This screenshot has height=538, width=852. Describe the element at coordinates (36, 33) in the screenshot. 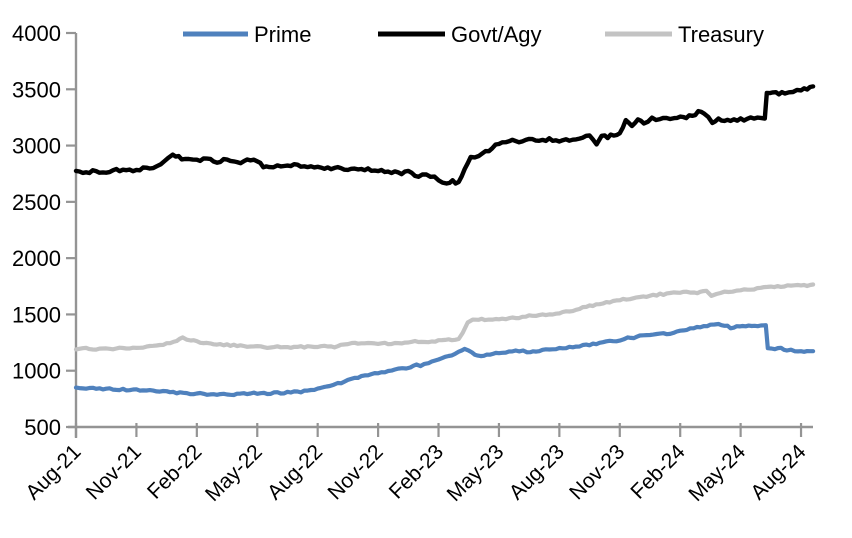

I see `svg-text: 4000` at that location.